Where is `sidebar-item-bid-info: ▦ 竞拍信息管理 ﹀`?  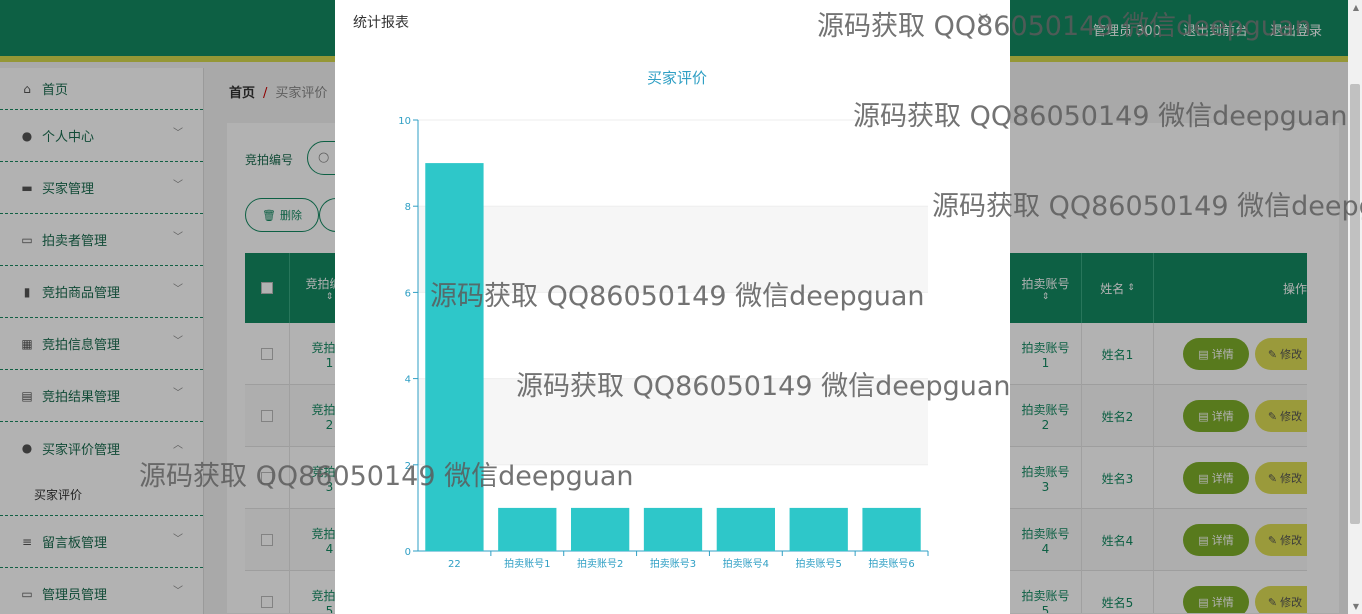
sidebar-item-bid-info: ▦ 竞拍信息管理 ﹀ is located at coordinates (101, 344).